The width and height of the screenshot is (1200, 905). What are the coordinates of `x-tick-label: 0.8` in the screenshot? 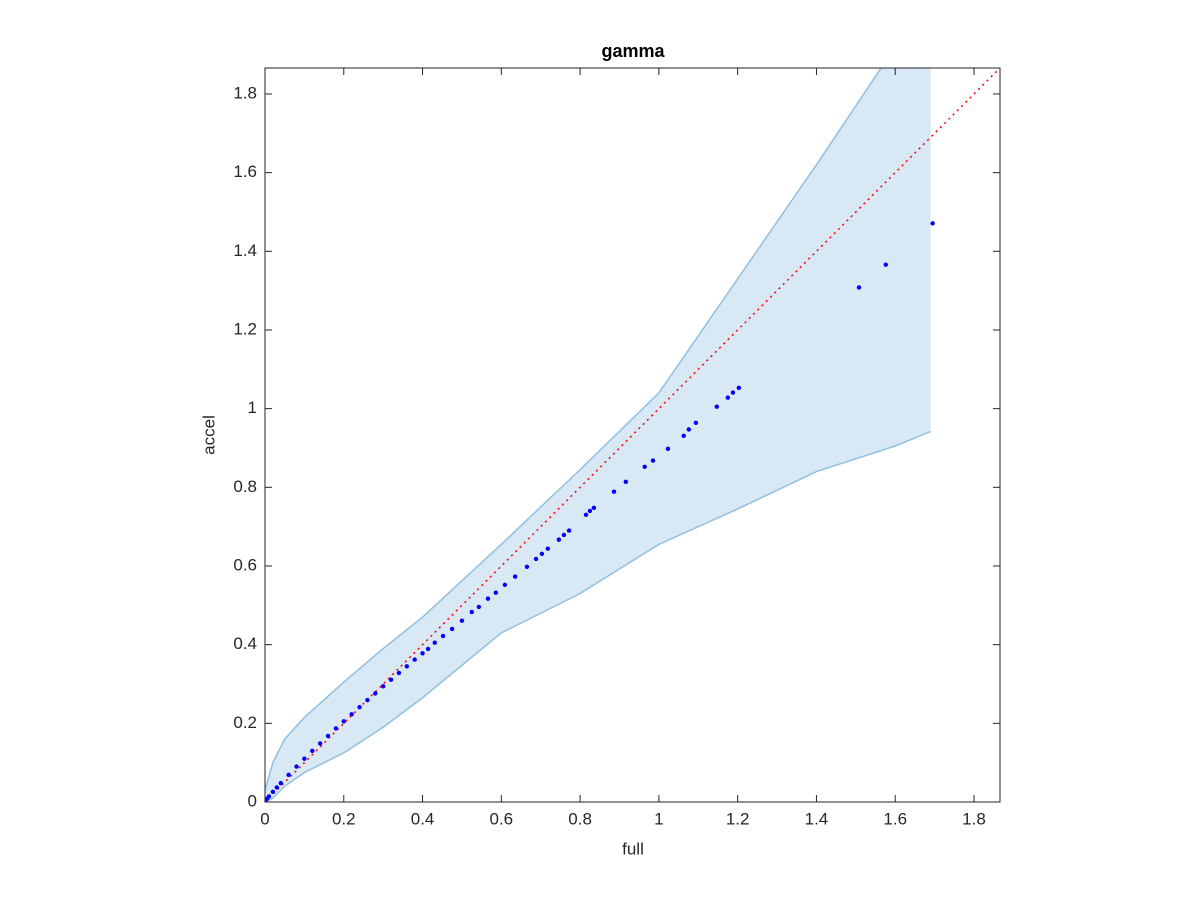 It's located at (580, 818).